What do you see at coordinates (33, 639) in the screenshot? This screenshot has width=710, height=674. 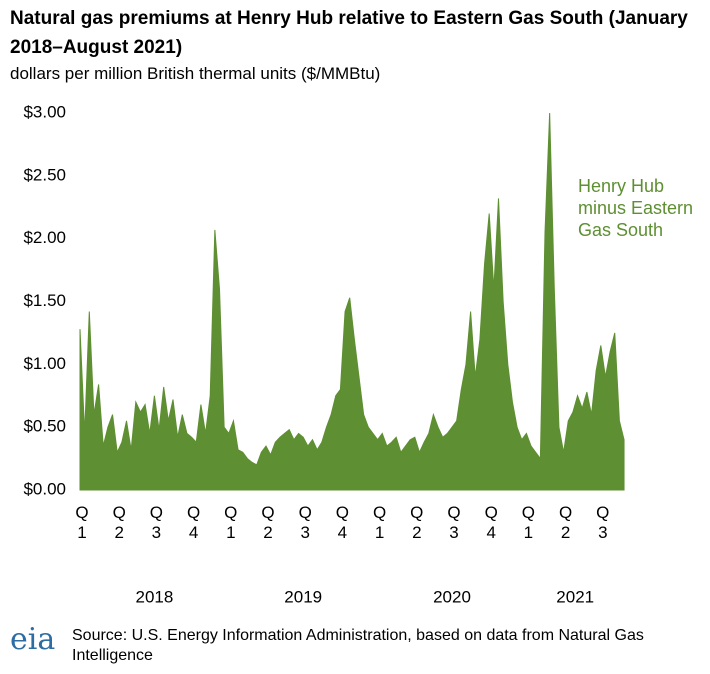 I see `logo: eia` at bounding box center [33, 639].